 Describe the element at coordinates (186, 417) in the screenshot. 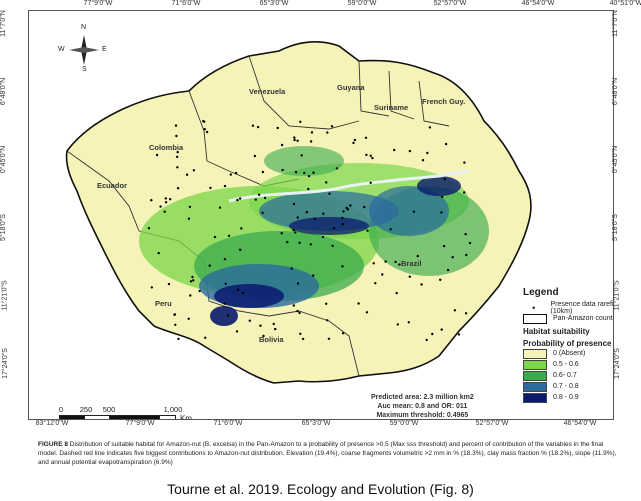

I see `scale-unit: Km` at that location.